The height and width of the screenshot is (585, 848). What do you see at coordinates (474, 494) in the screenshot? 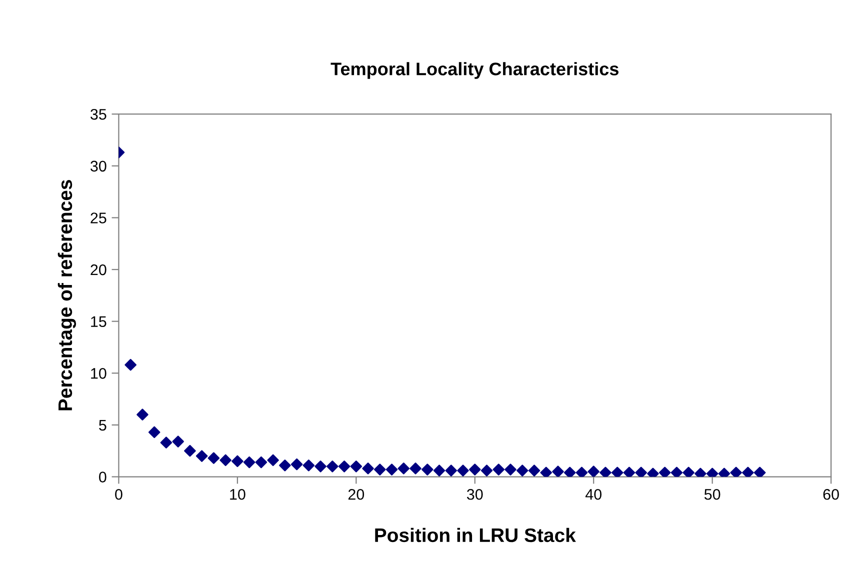
I see `x-tick-label: 30` at bounding box center [474, 494].